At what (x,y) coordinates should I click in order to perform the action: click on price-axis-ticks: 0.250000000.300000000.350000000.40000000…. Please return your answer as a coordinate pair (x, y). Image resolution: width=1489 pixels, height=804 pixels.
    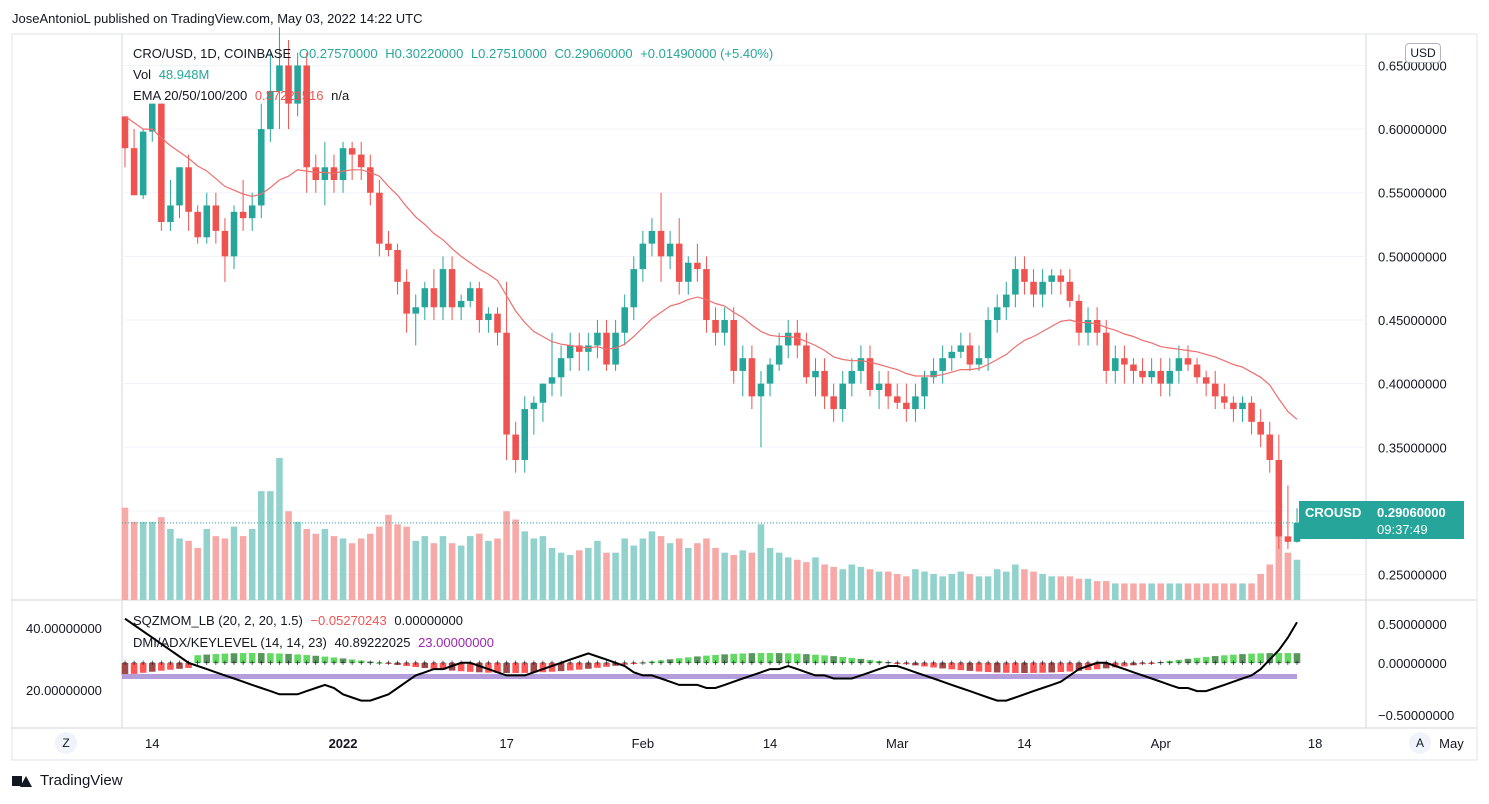
    Looking at the image, I should click on (1412, 320).